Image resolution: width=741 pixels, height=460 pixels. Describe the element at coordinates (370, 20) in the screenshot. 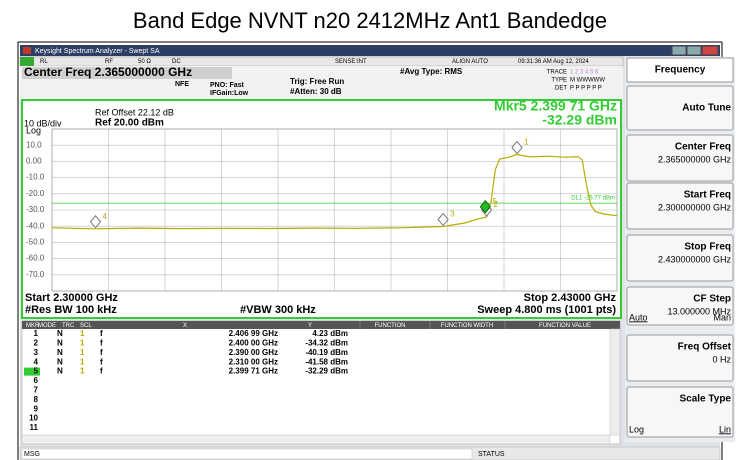

I see `page-title: Band Edge NVNT n20 2412MHz Ant1 Bandedge` at that location.